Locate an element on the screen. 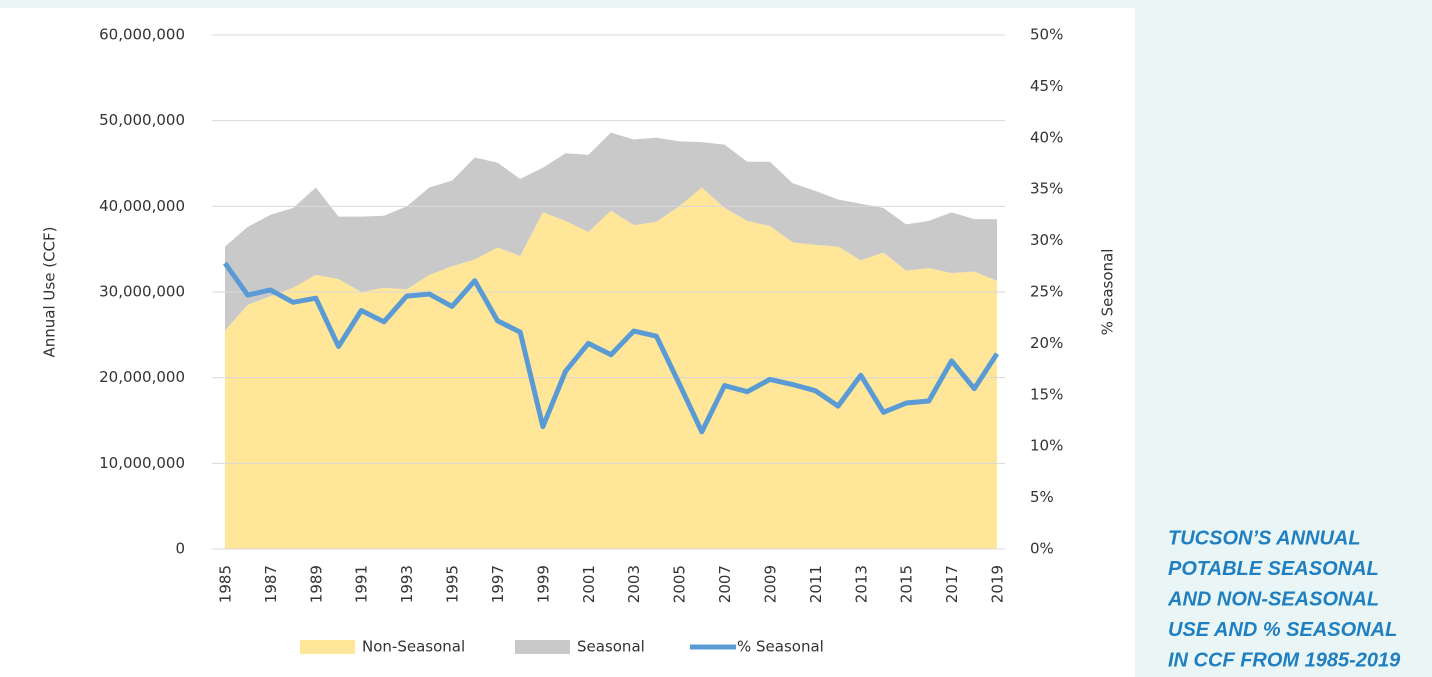  y2-tick-label: 20% is located at coordinates (1046, 343).